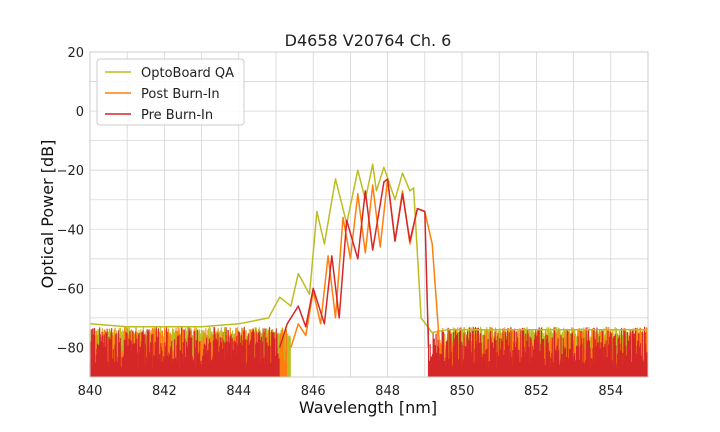 The width and height of the screenshot is (720, 432). Describe the element at coordinates (75, 53) in the screenshot. I see `y-tick-label: 20` at that location.